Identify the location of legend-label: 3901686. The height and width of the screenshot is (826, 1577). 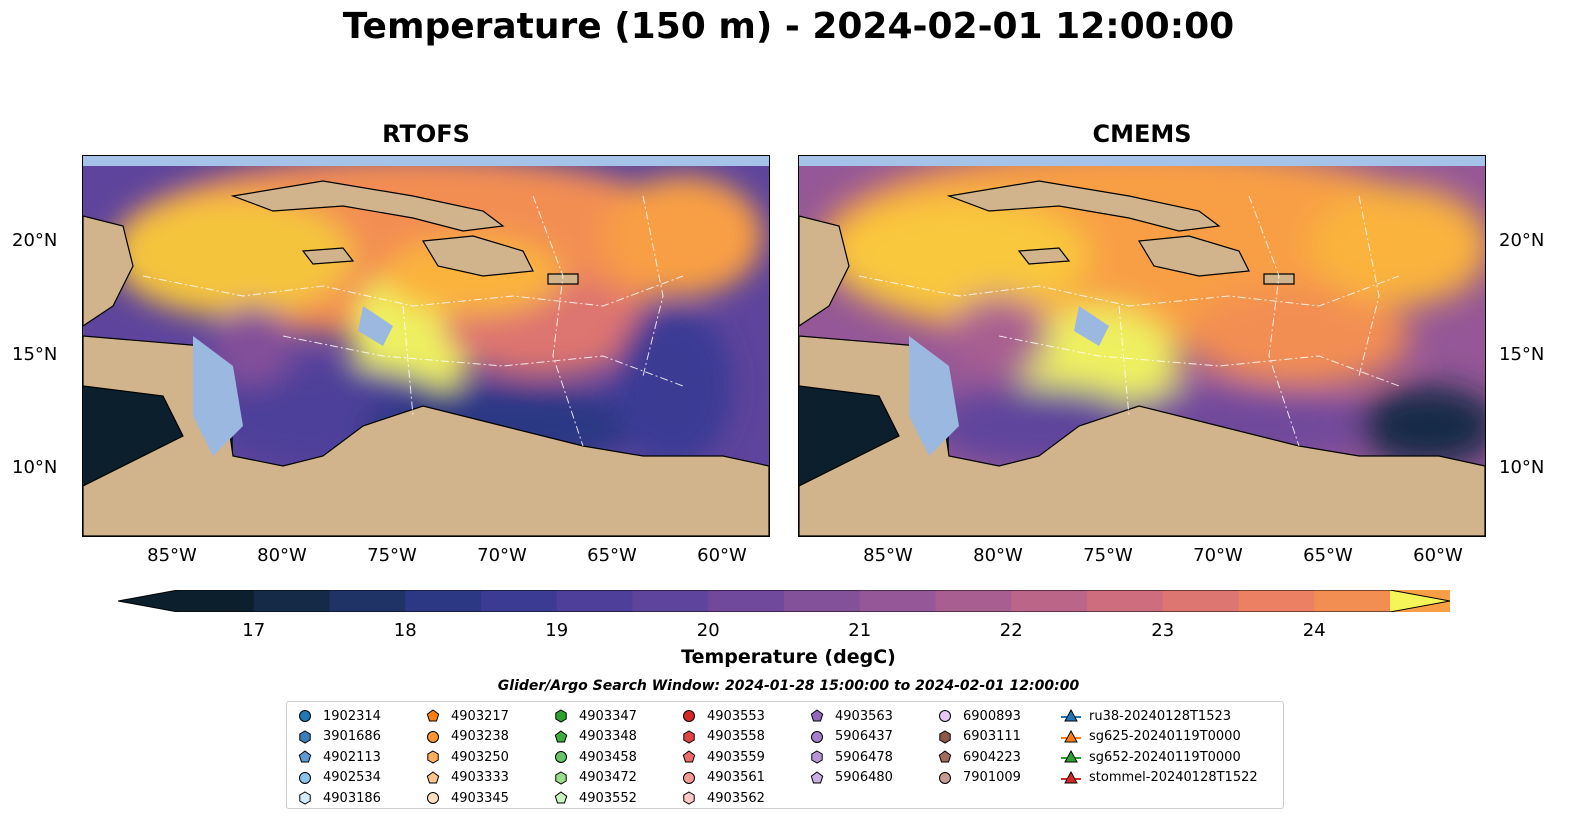
(352, 737).